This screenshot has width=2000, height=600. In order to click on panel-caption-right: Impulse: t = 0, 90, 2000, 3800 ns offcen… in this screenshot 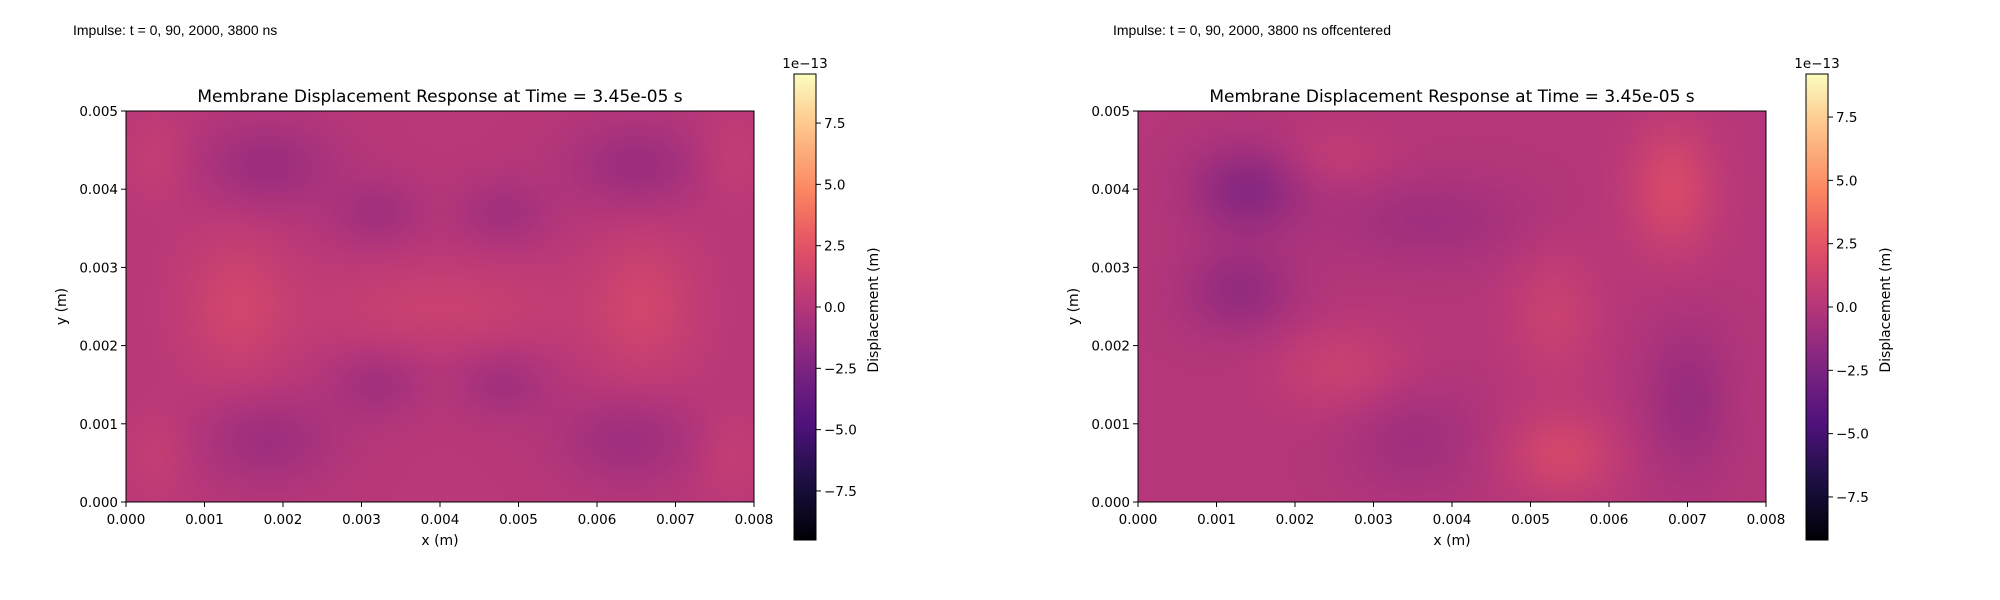, I will do `click(1252, 30)`.